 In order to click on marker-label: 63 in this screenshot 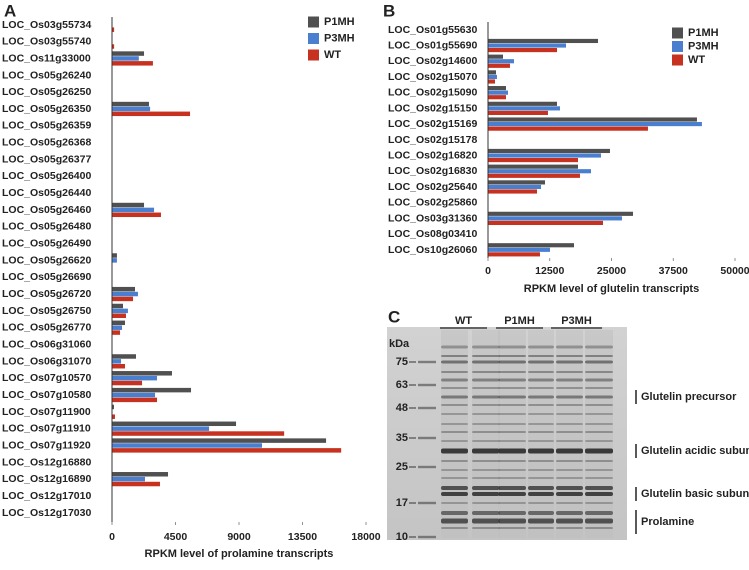, I will do `click(402, 385)`.